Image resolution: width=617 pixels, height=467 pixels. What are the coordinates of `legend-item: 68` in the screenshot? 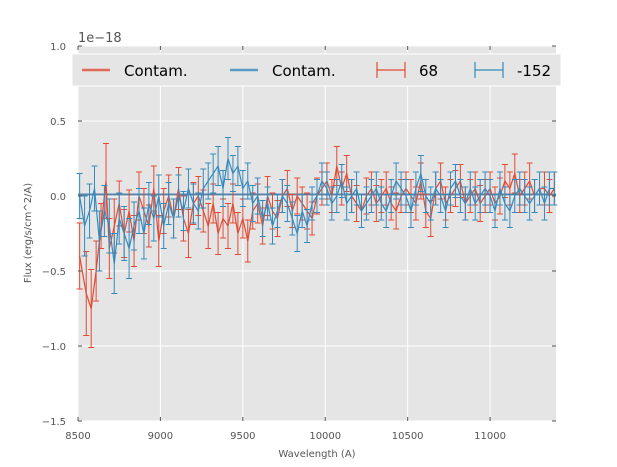 It's located at (407, 71).